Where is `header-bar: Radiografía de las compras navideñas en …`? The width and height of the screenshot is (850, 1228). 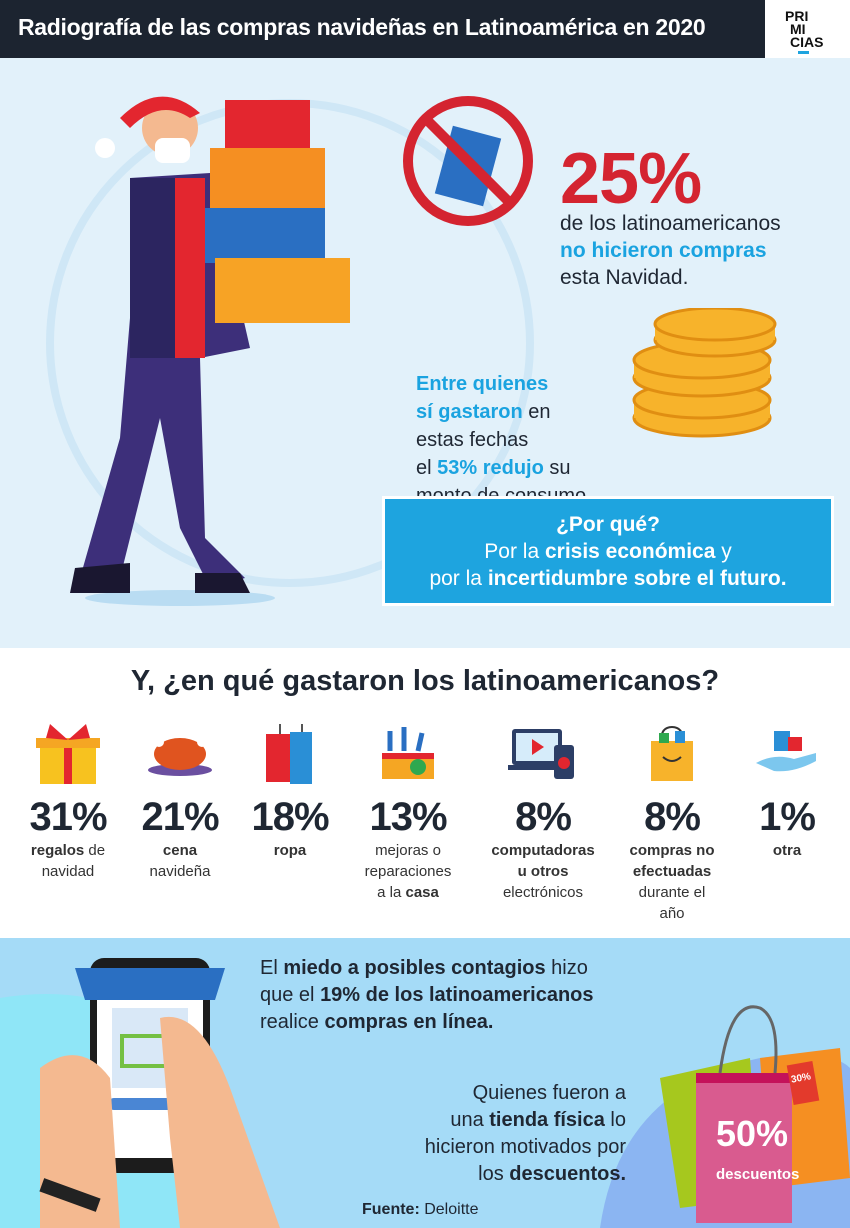 header-bar: Radiografía de las compras navideñas en … is located at coordinates (425, 29).